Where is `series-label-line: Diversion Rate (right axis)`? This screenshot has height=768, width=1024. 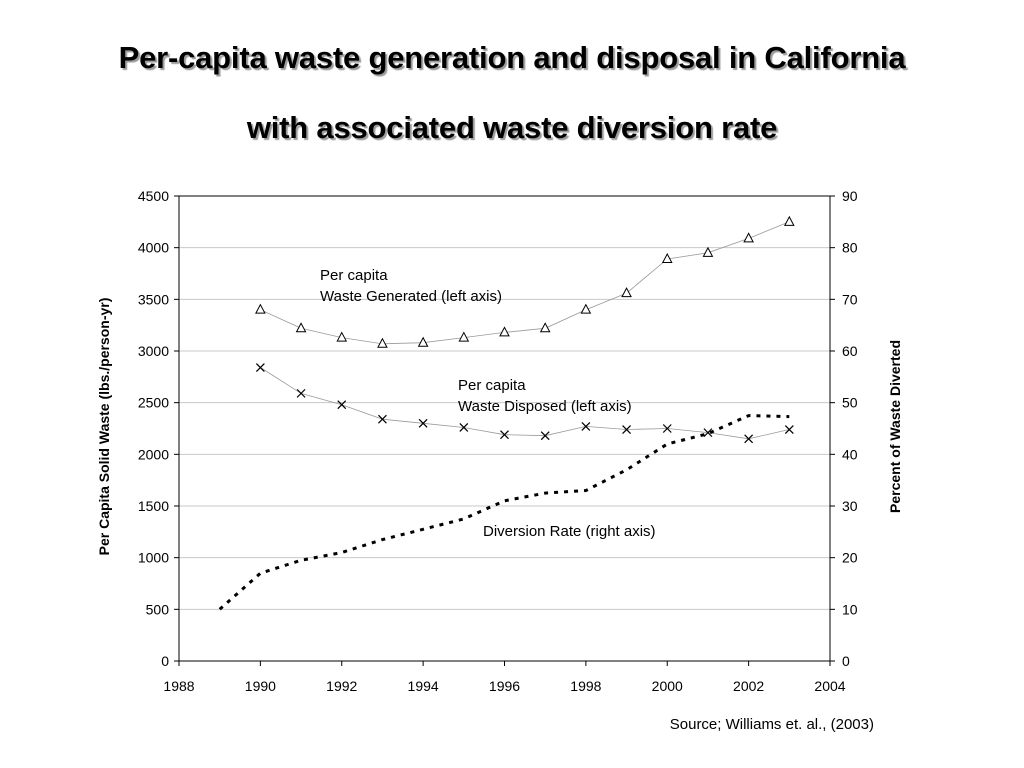 series-label-line: Diversion Rate (right axis) is located at coordinates (569, 531).